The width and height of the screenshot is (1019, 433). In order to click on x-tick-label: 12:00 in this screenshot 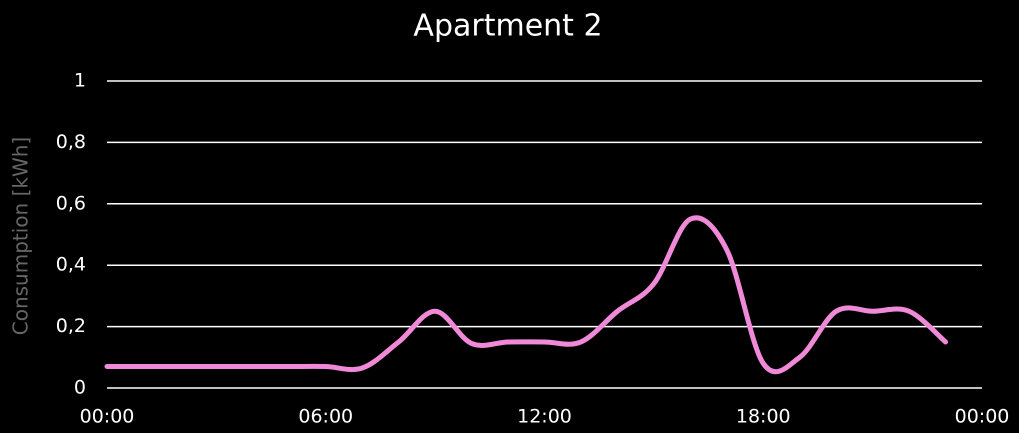, I will do `click(544, 417)`.